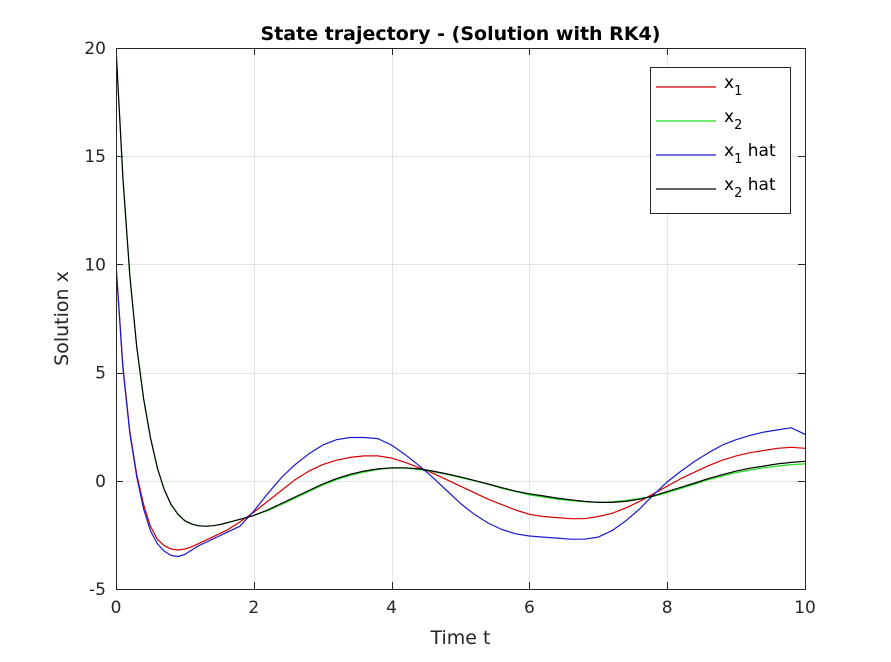  Describe the element at coordinates (805, 608) in the screenshot. I see `x-tick-label: 10` at that location.